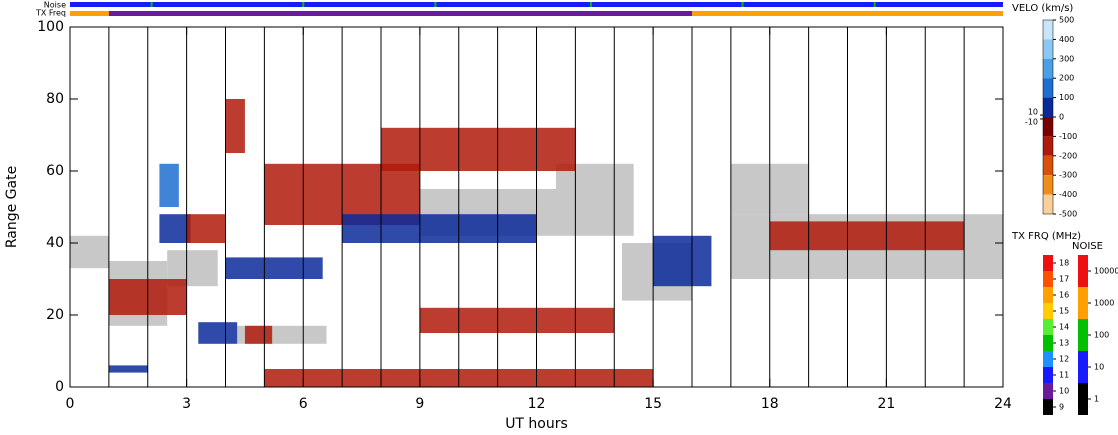 This screenshot has height=435, width=1118. I want to click on velocity-tick-label: -500, so click(1068, 214).